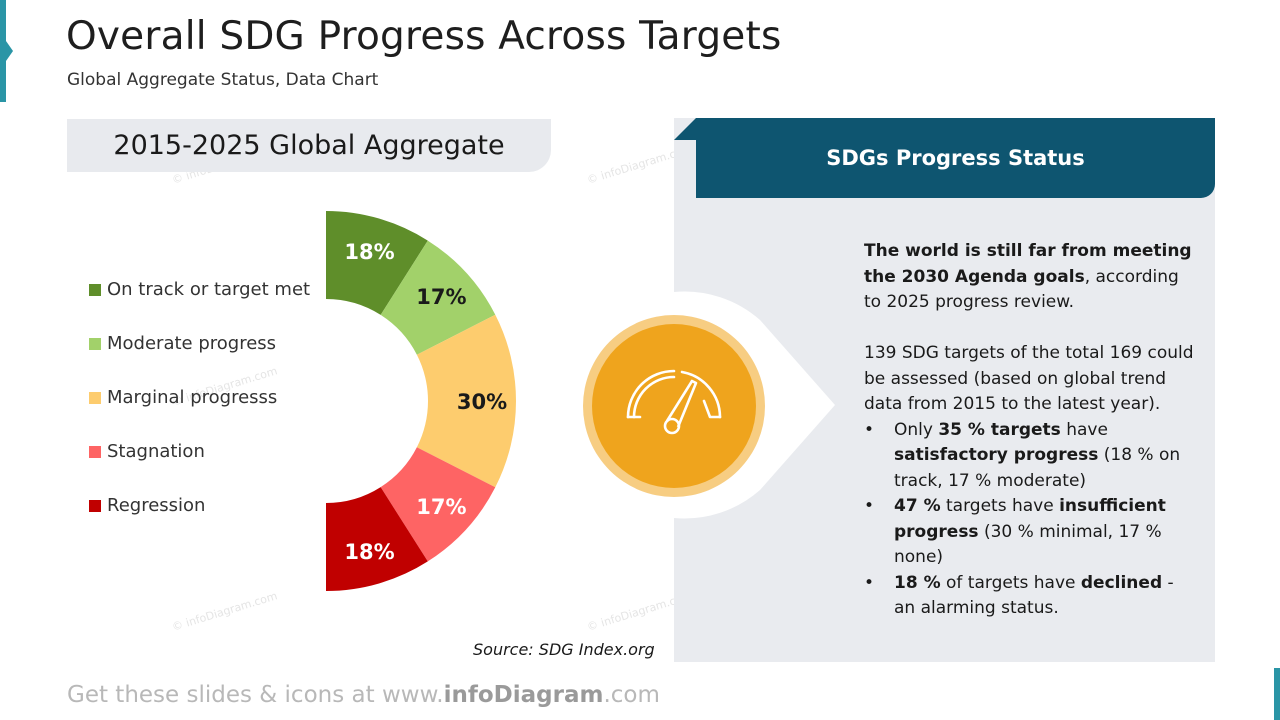 The height and width of the screenshot is (720, 1280). Describe the element at coordinates (424, 36) in the screenshot. I see `page-title: Overall SDG Progress Across Targets` at that location.